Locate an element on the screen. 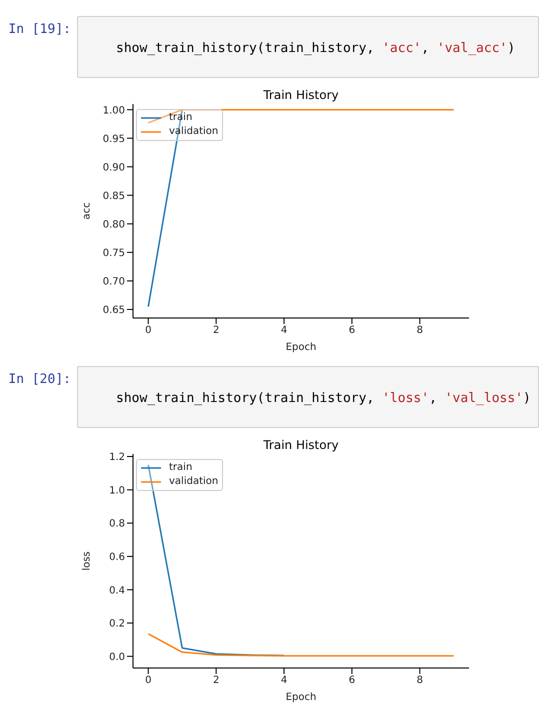 This screenshot has height=713, width=539. y-tick-label: 0.90 is located at coordinates (113, 168).